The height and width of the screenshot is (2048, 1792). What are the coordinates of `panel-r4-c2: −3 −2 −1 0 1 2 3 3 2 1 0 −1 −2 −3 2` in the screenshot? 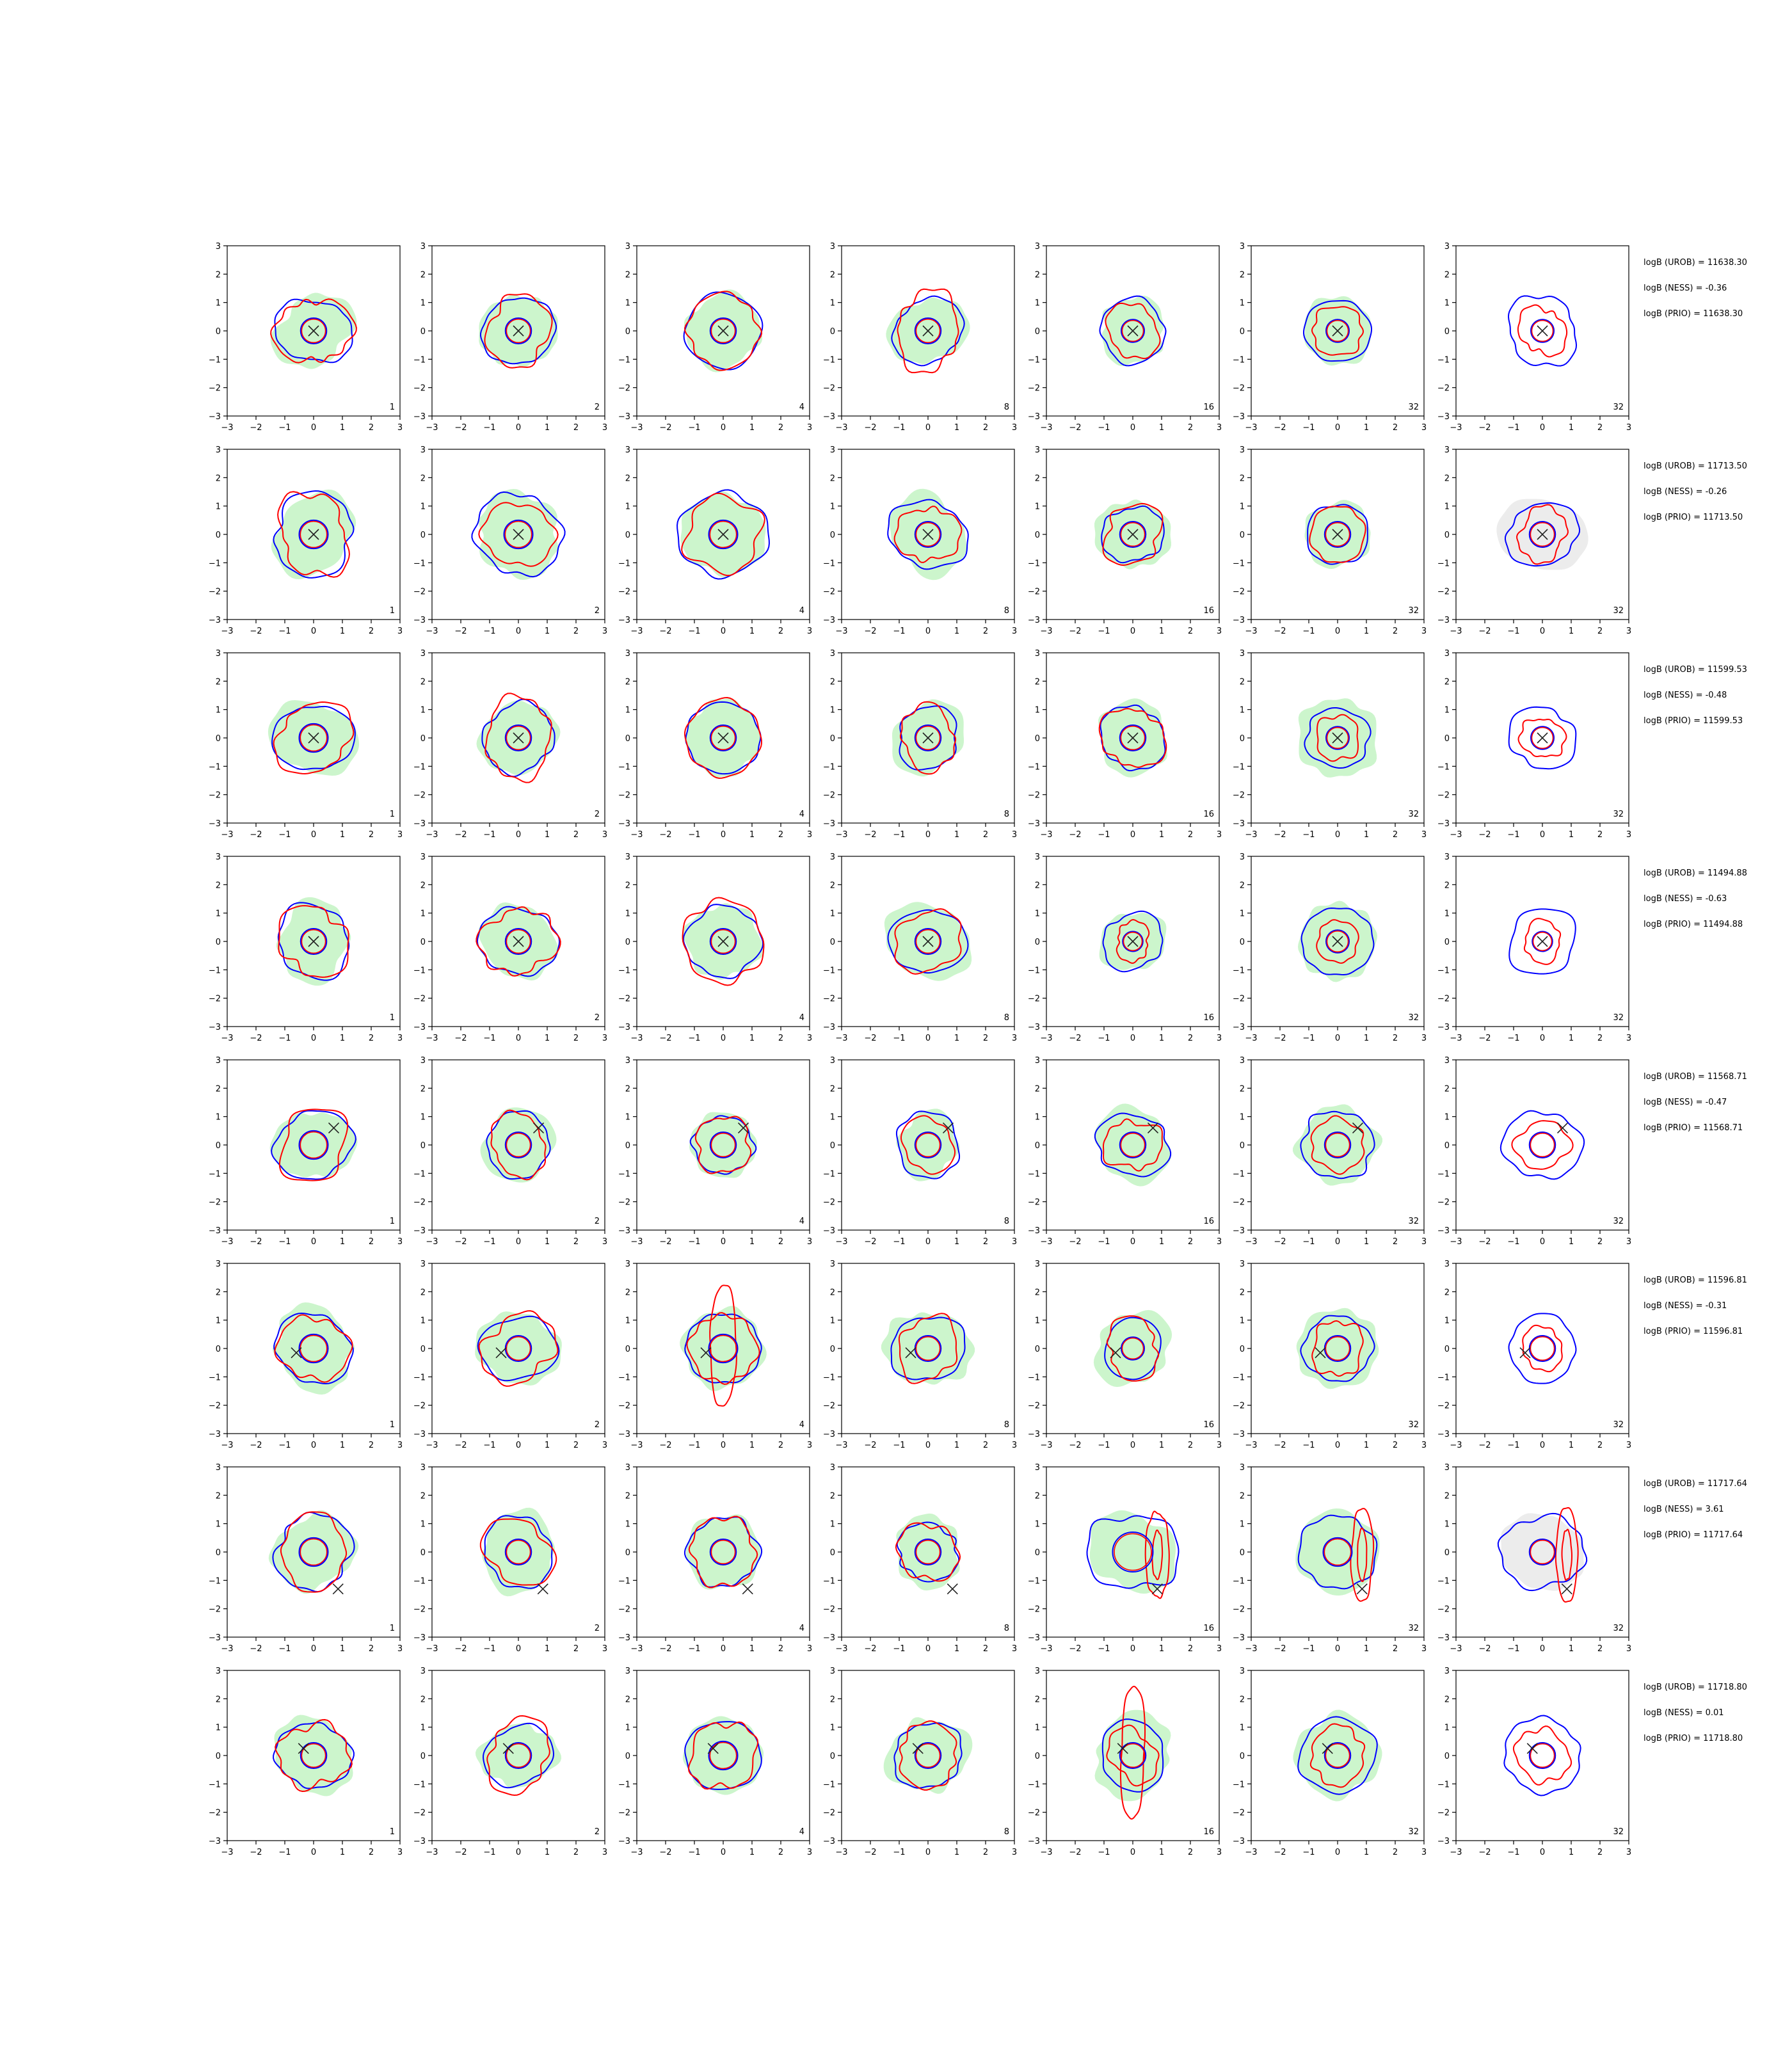 It's located at (510, 947).